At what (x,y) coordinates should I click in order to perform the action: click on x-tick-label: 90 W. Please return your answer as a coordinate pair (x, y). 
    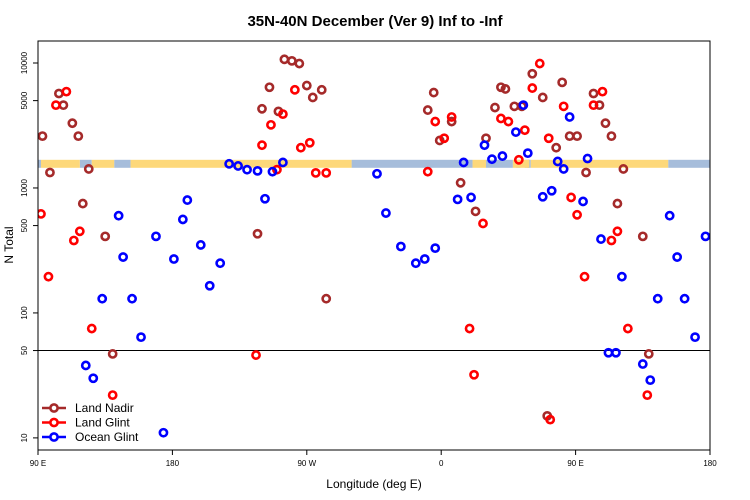
    Looking at the image, I should click on (306, 463).